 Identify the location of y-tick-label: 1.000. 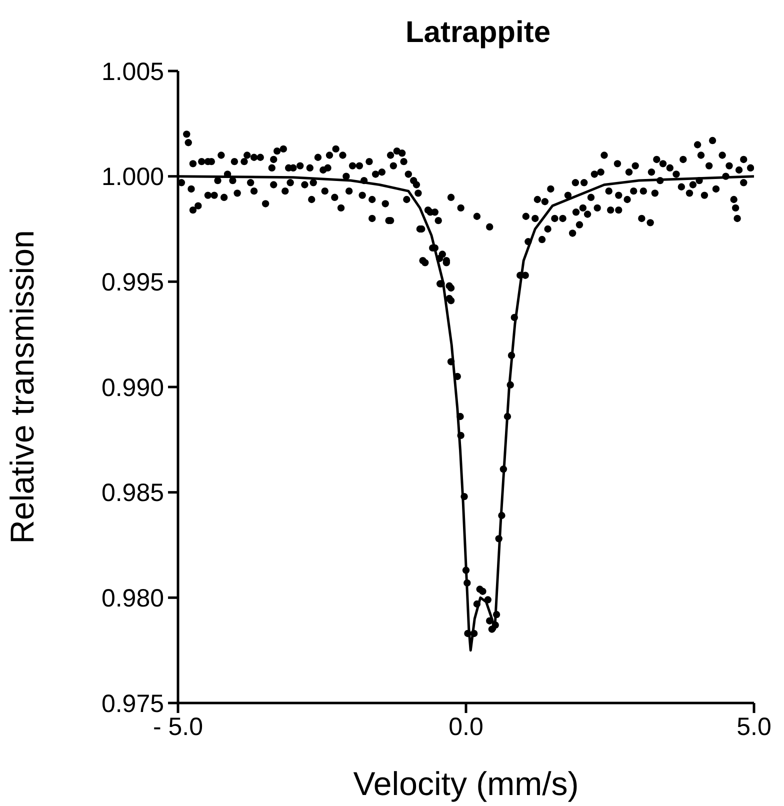
(132, 177).